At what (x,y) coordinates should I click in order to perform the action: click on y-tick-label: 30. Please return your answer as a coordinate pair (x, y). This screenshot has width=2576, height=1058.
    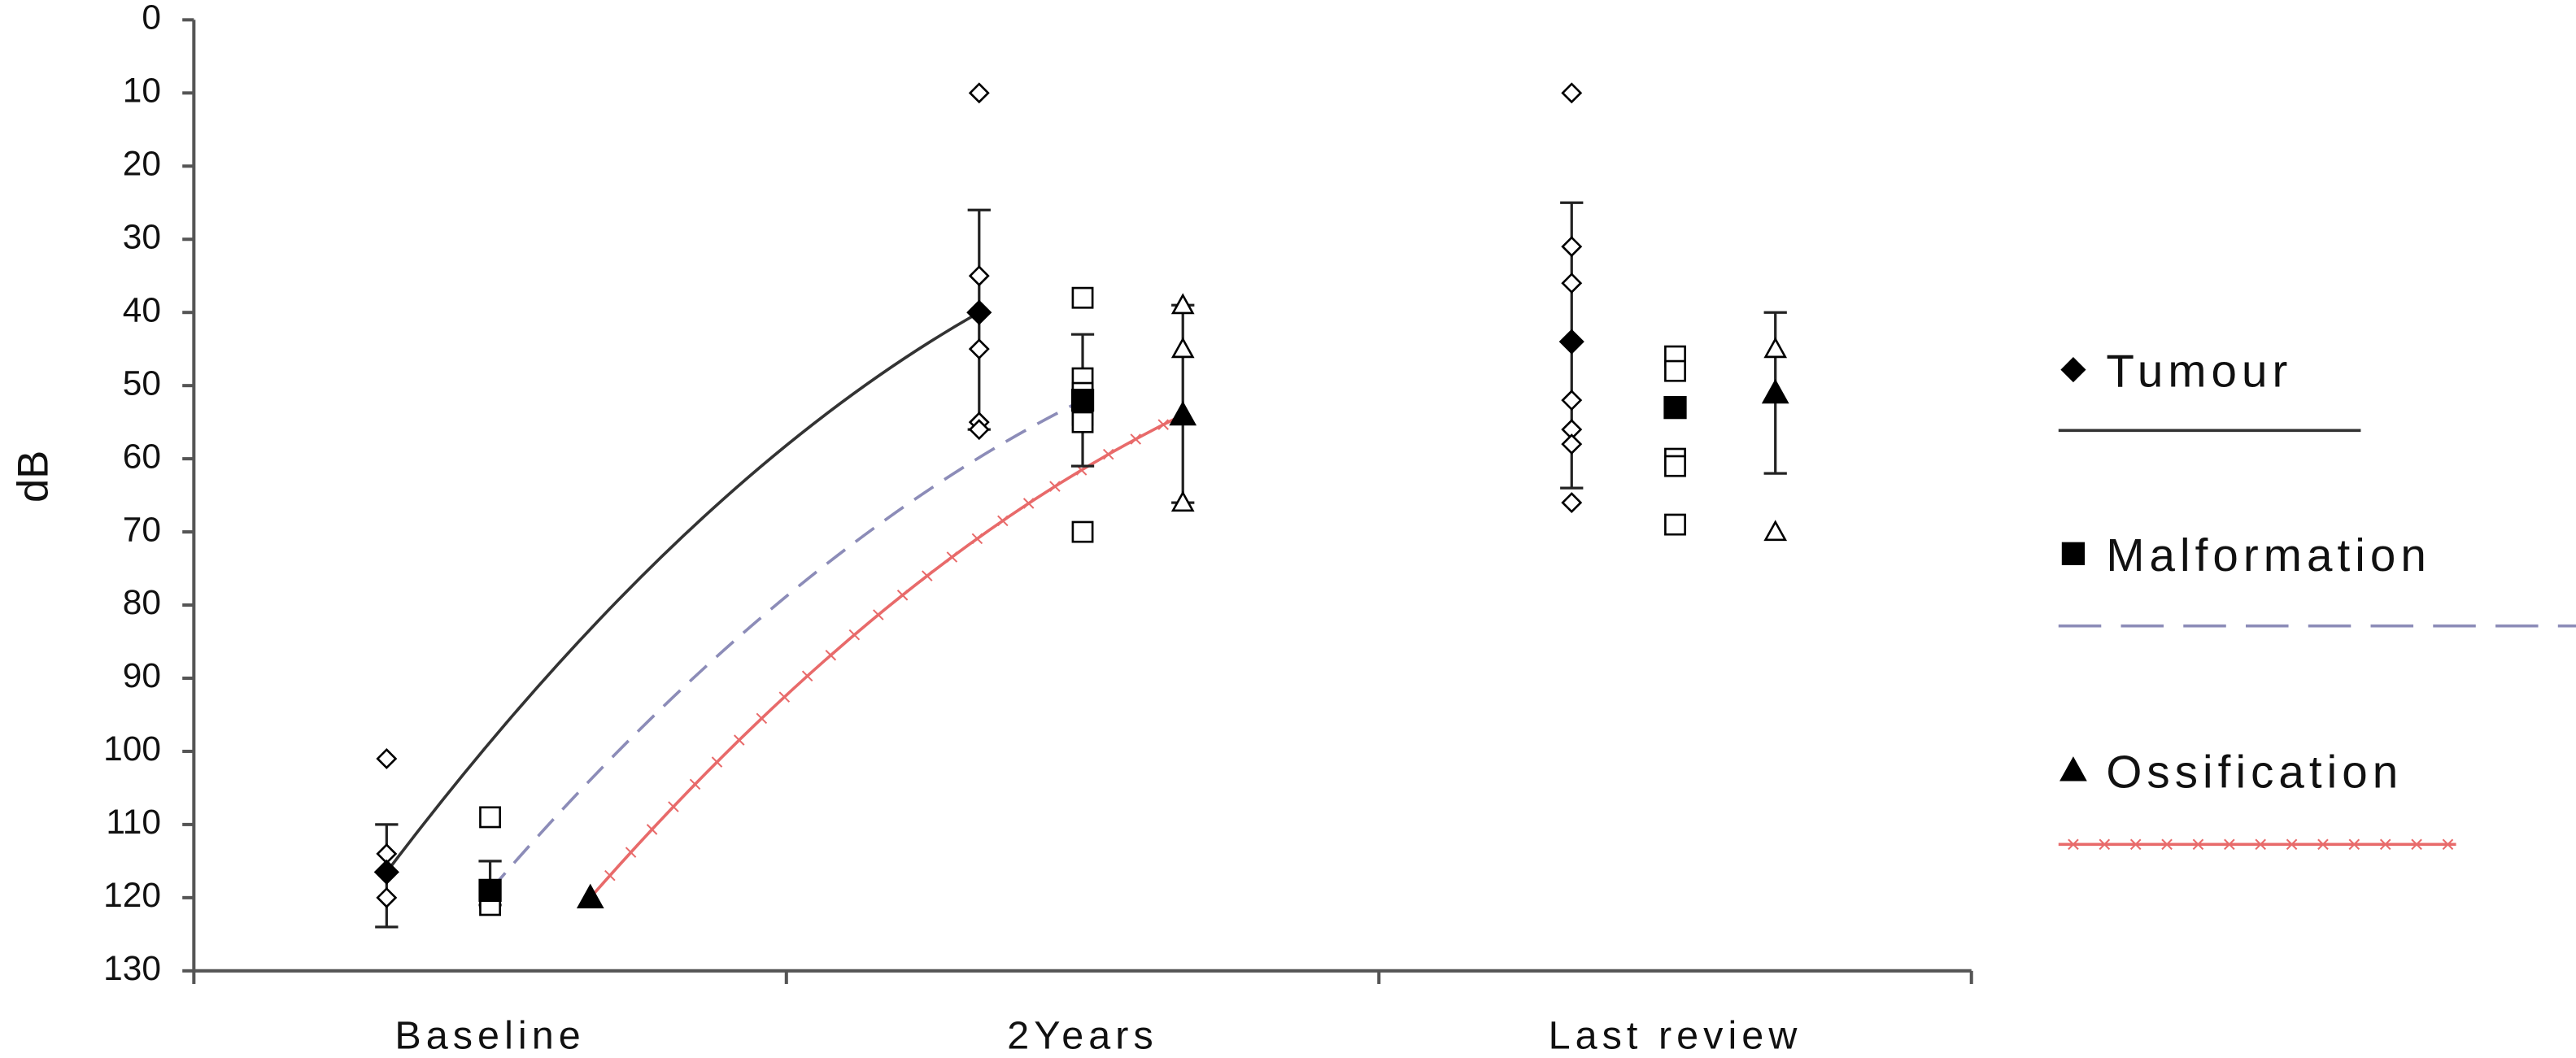
    Looking at the image, I should click on (142, 236).